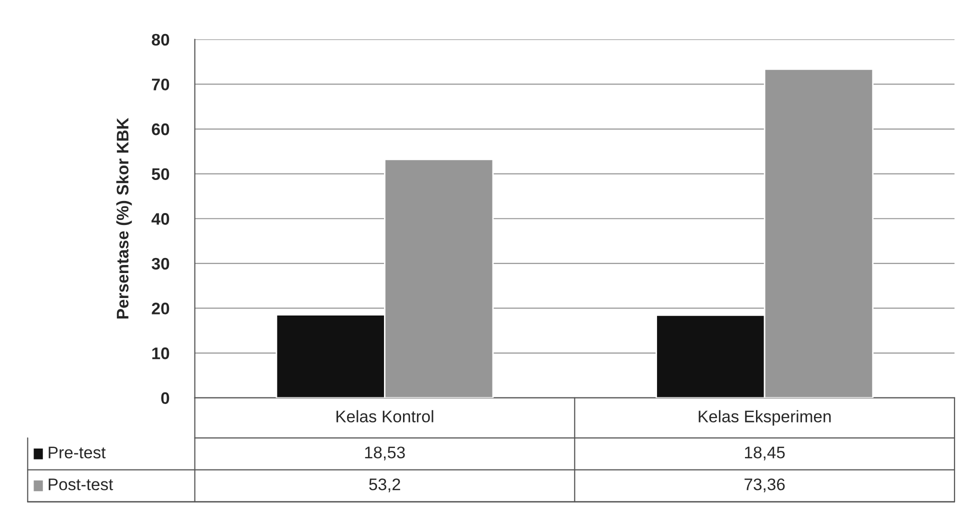 This screenshot has width=974, height=512. I want to click on y-tick-label: 20, so click(161, 308).